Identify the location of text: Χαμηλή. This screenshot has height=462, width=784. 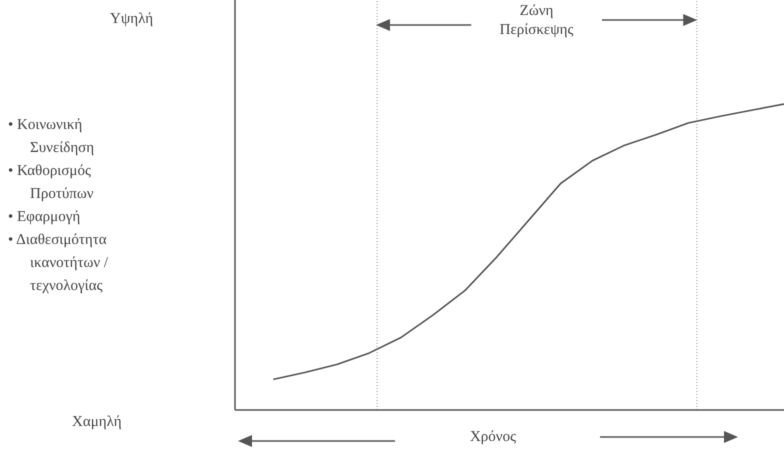
(97, 422).